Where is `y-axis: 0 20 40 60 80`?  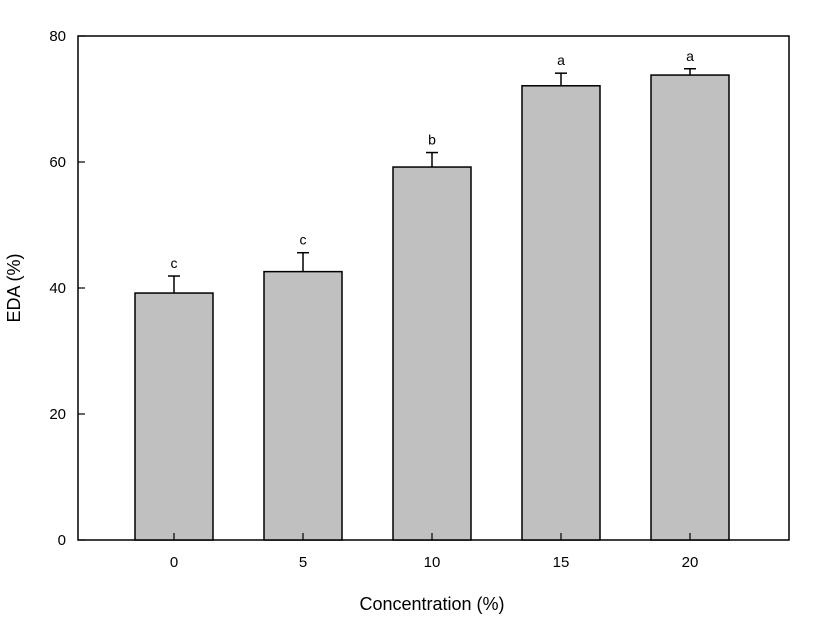
y-axis: 0 20 40 60 80 is located at coordinates (67, 288).